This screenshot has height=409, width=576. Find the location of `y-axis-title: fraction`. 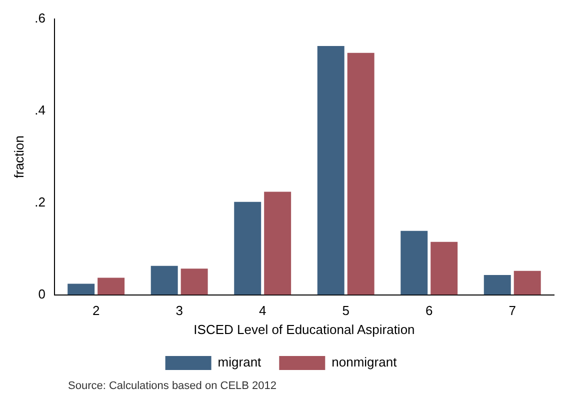

y-axis-title: fraction is located at coordinates (18, 156).